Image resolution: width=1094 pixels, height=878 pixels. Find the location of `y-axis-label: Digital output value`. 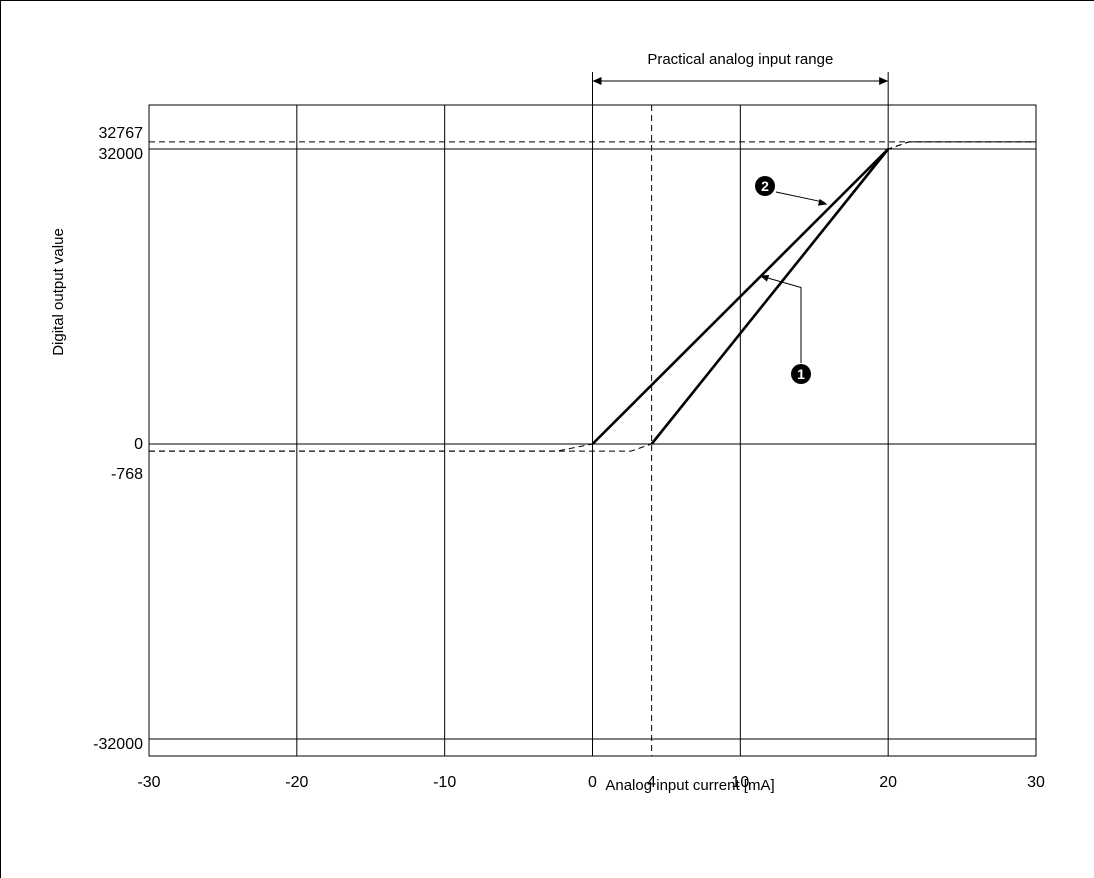

y-axis-label: Digital output value is located at coordinates (58, 292).